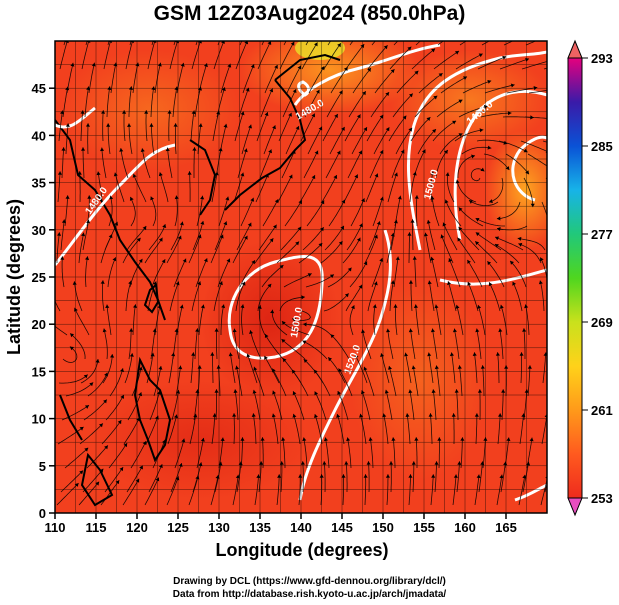  Describe the element at coordinates (590, 278) in the screenshot. I see `colorbar: 293 285 277 269 261 253` at that location.